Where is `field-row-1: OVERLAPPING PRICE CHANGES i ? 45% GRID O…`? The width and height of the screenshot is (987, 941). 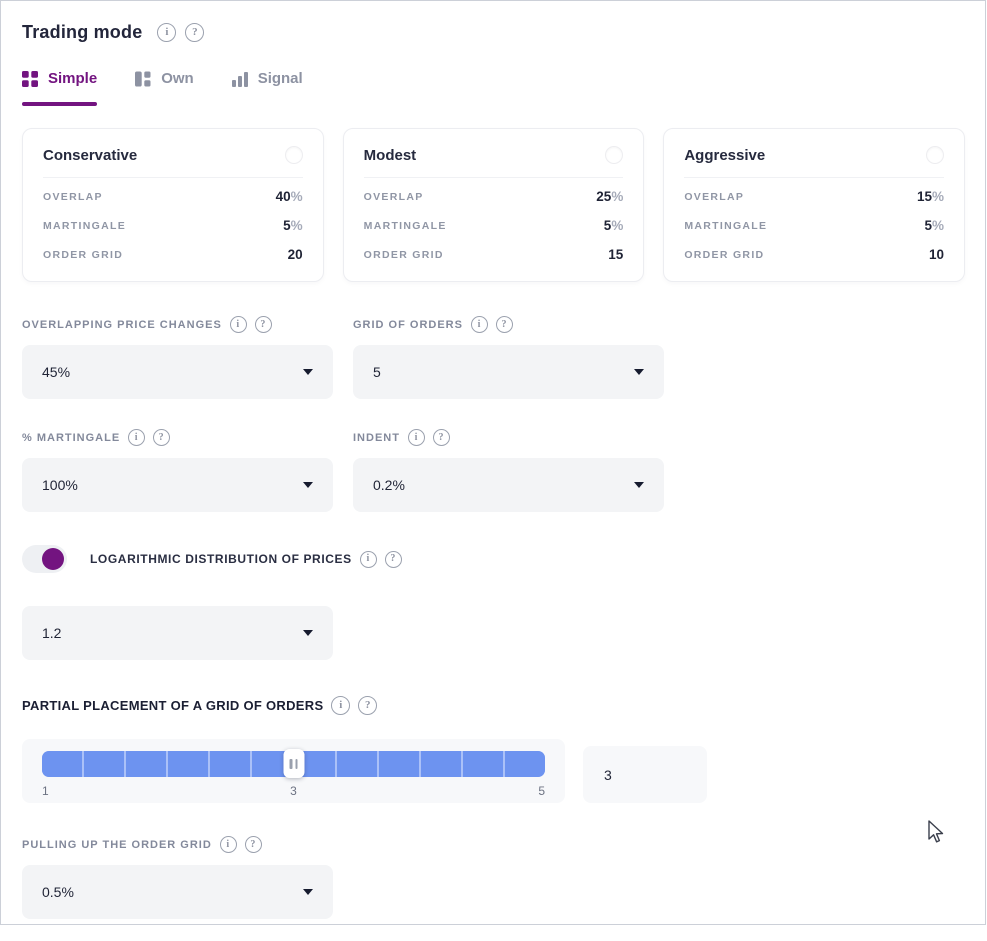
field-row-1: OVERLAPPING PRICE CHANGES i ? 45% GRID O… is located at coordinates (493, 357).